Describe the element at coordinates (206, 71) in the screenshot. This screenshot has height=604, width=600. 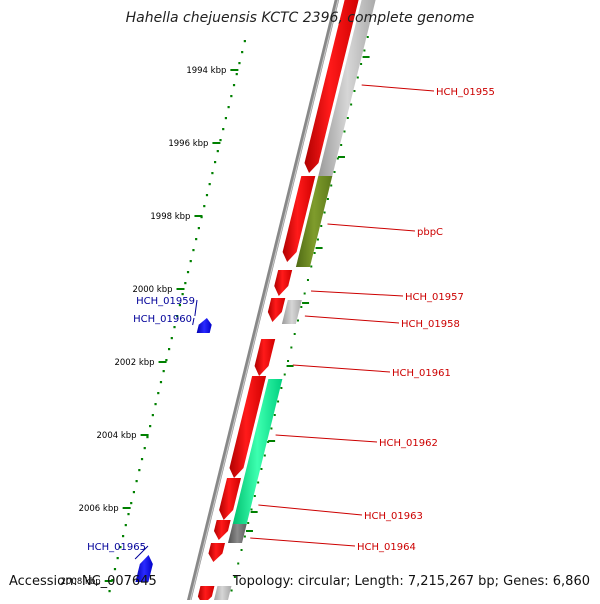
I see `kbp-label: 1994 kbp` at that location.